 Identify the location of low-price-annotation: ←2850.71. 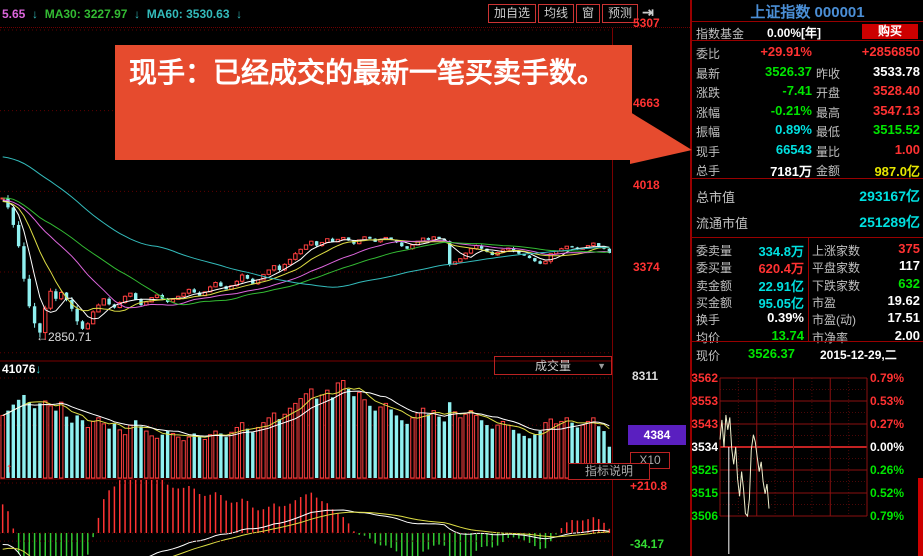
(64, 337).